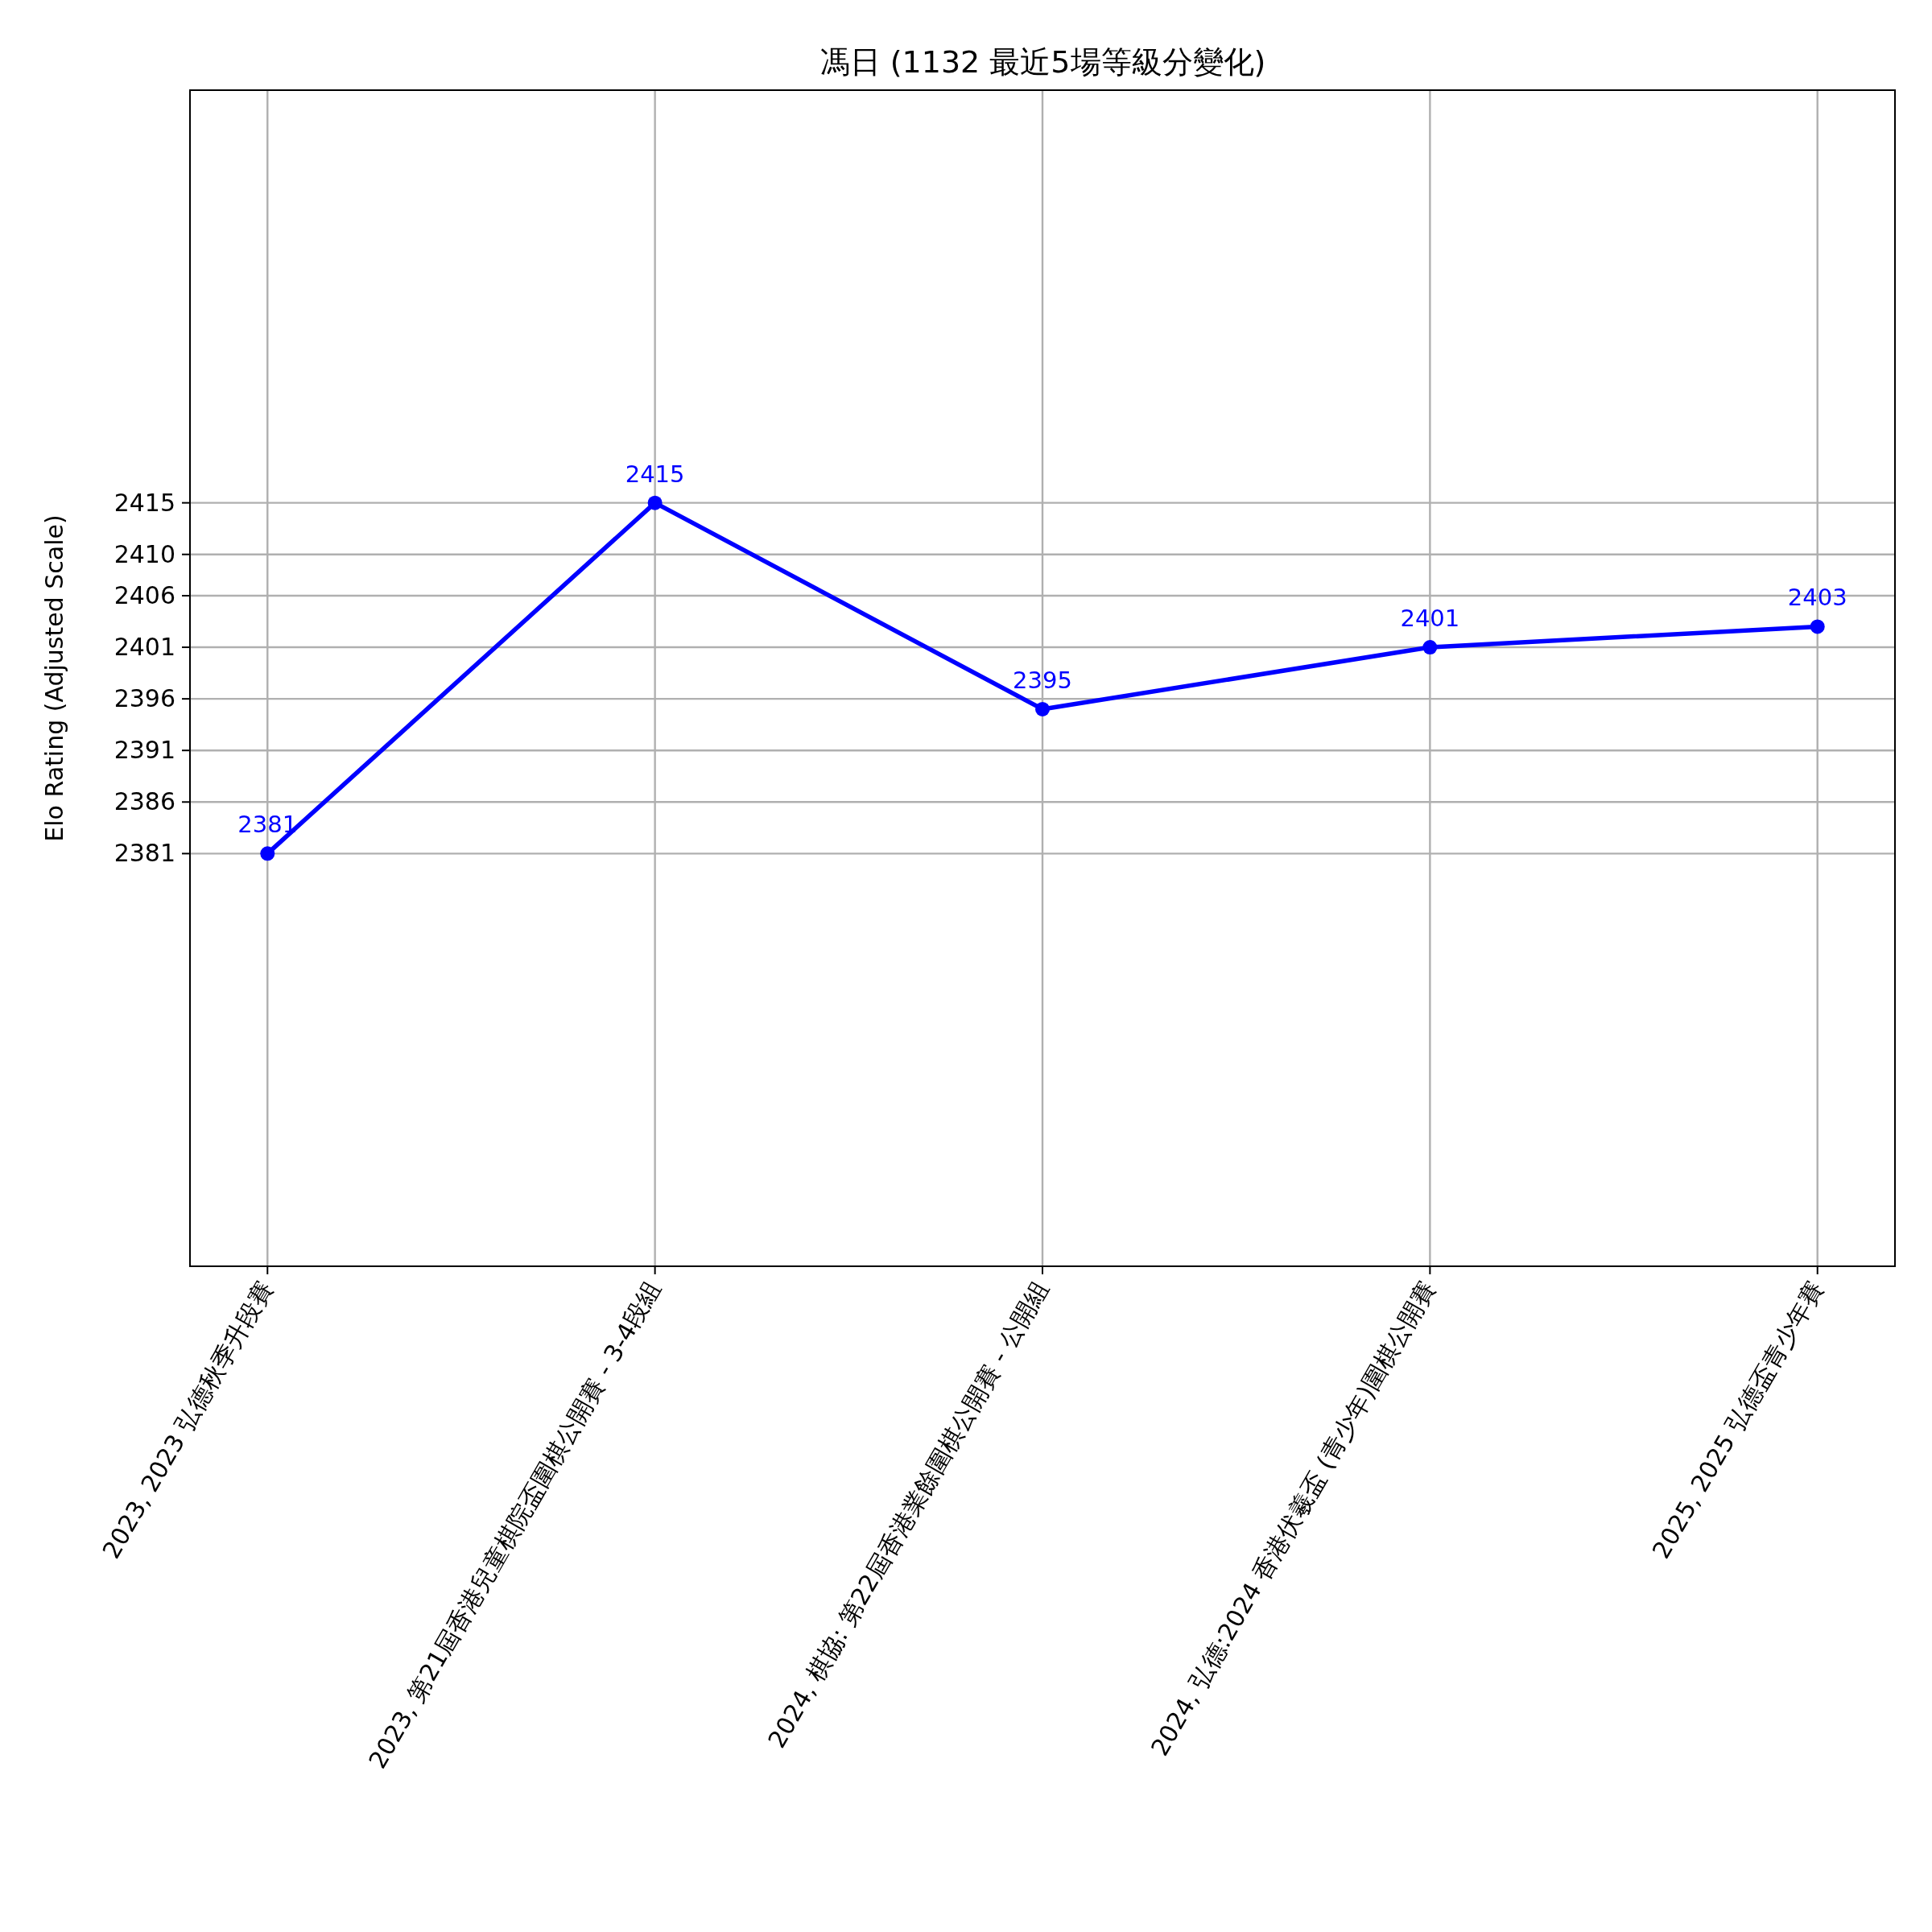 The width and height of the screenshot is (1932, 1932). I want to click on y-tick-label: 2415, so click(144, 503).